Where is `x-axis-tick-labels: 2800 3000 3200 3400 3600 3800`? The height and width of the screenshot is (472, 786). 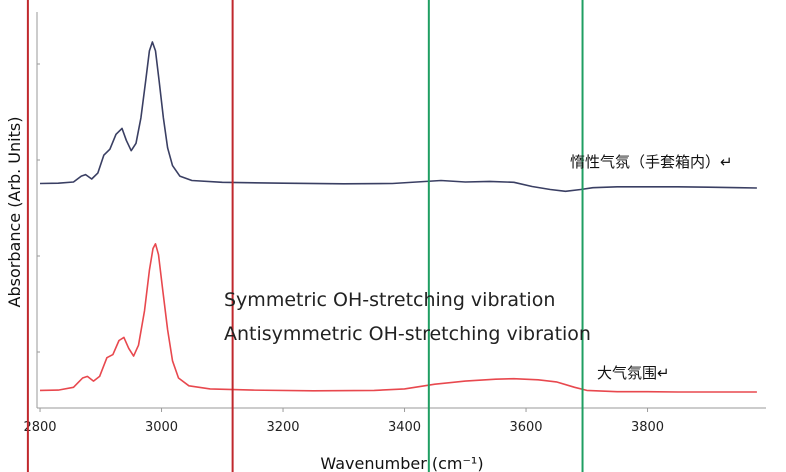
x-axis-tick-labels: 2800 3000 3200 3400 3600 3800 is located at coordinates (343, 427).